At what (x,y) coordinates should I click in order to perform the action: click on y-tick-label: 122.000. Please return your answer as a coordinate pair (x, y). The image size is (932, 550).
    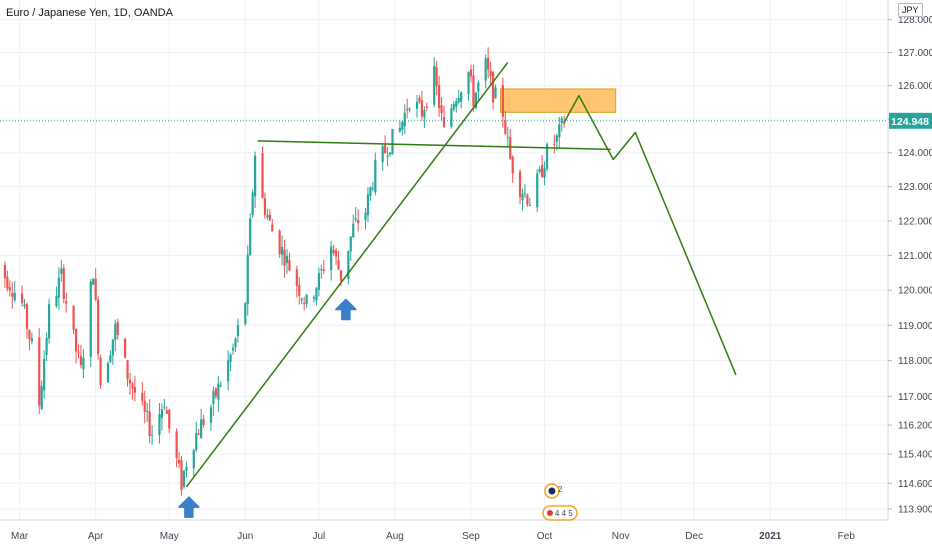
    Looking at the image, I should click on (915, 221).